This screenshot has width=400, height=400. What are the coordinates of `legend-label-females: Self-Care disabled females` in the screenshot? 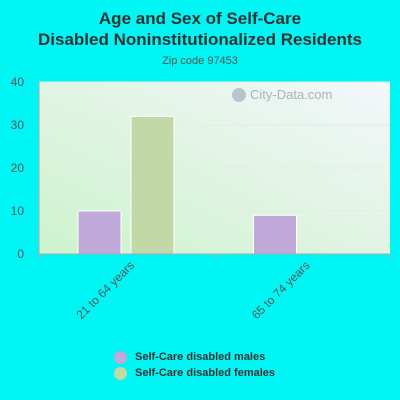 It's located at (205, 373).